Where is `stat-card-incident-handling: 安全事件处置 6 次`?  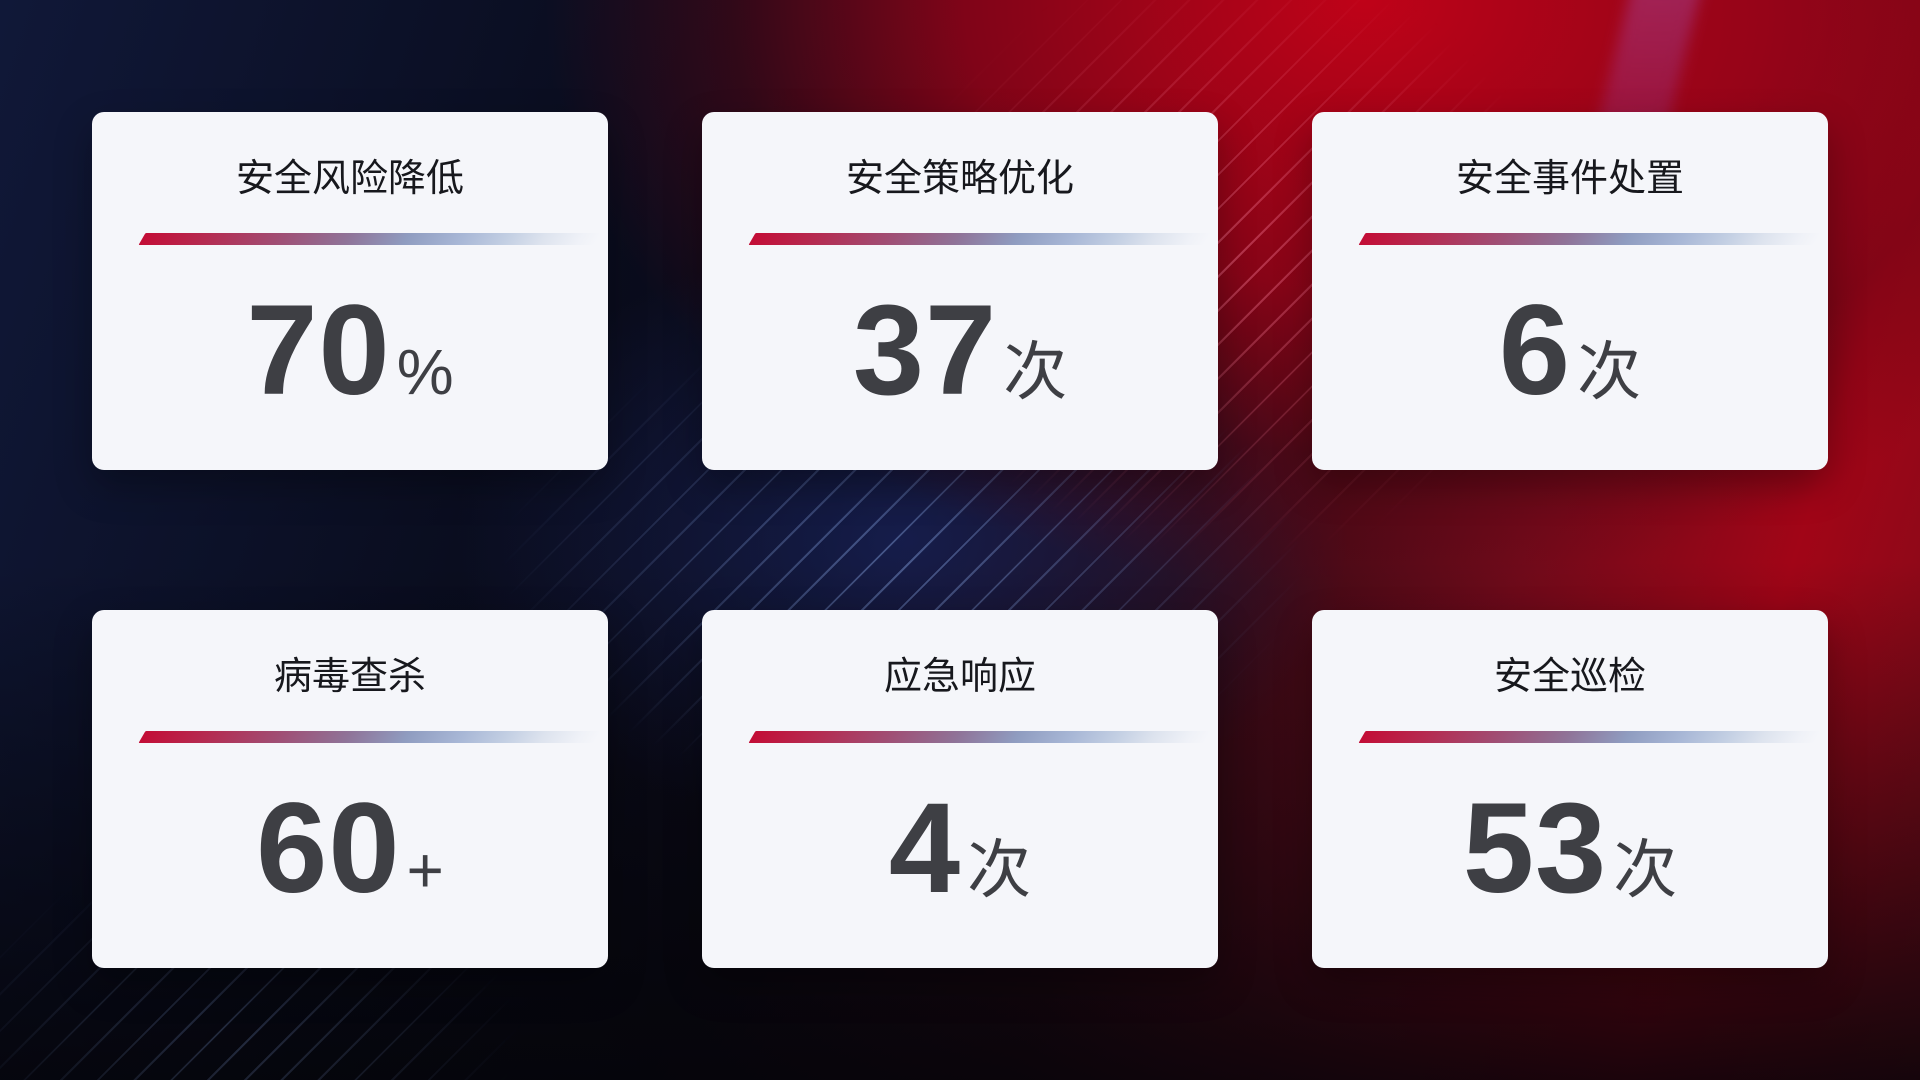 stat-card-incident-handling: 安全事件处置 6 次 is located at coordinates (1570, 291).